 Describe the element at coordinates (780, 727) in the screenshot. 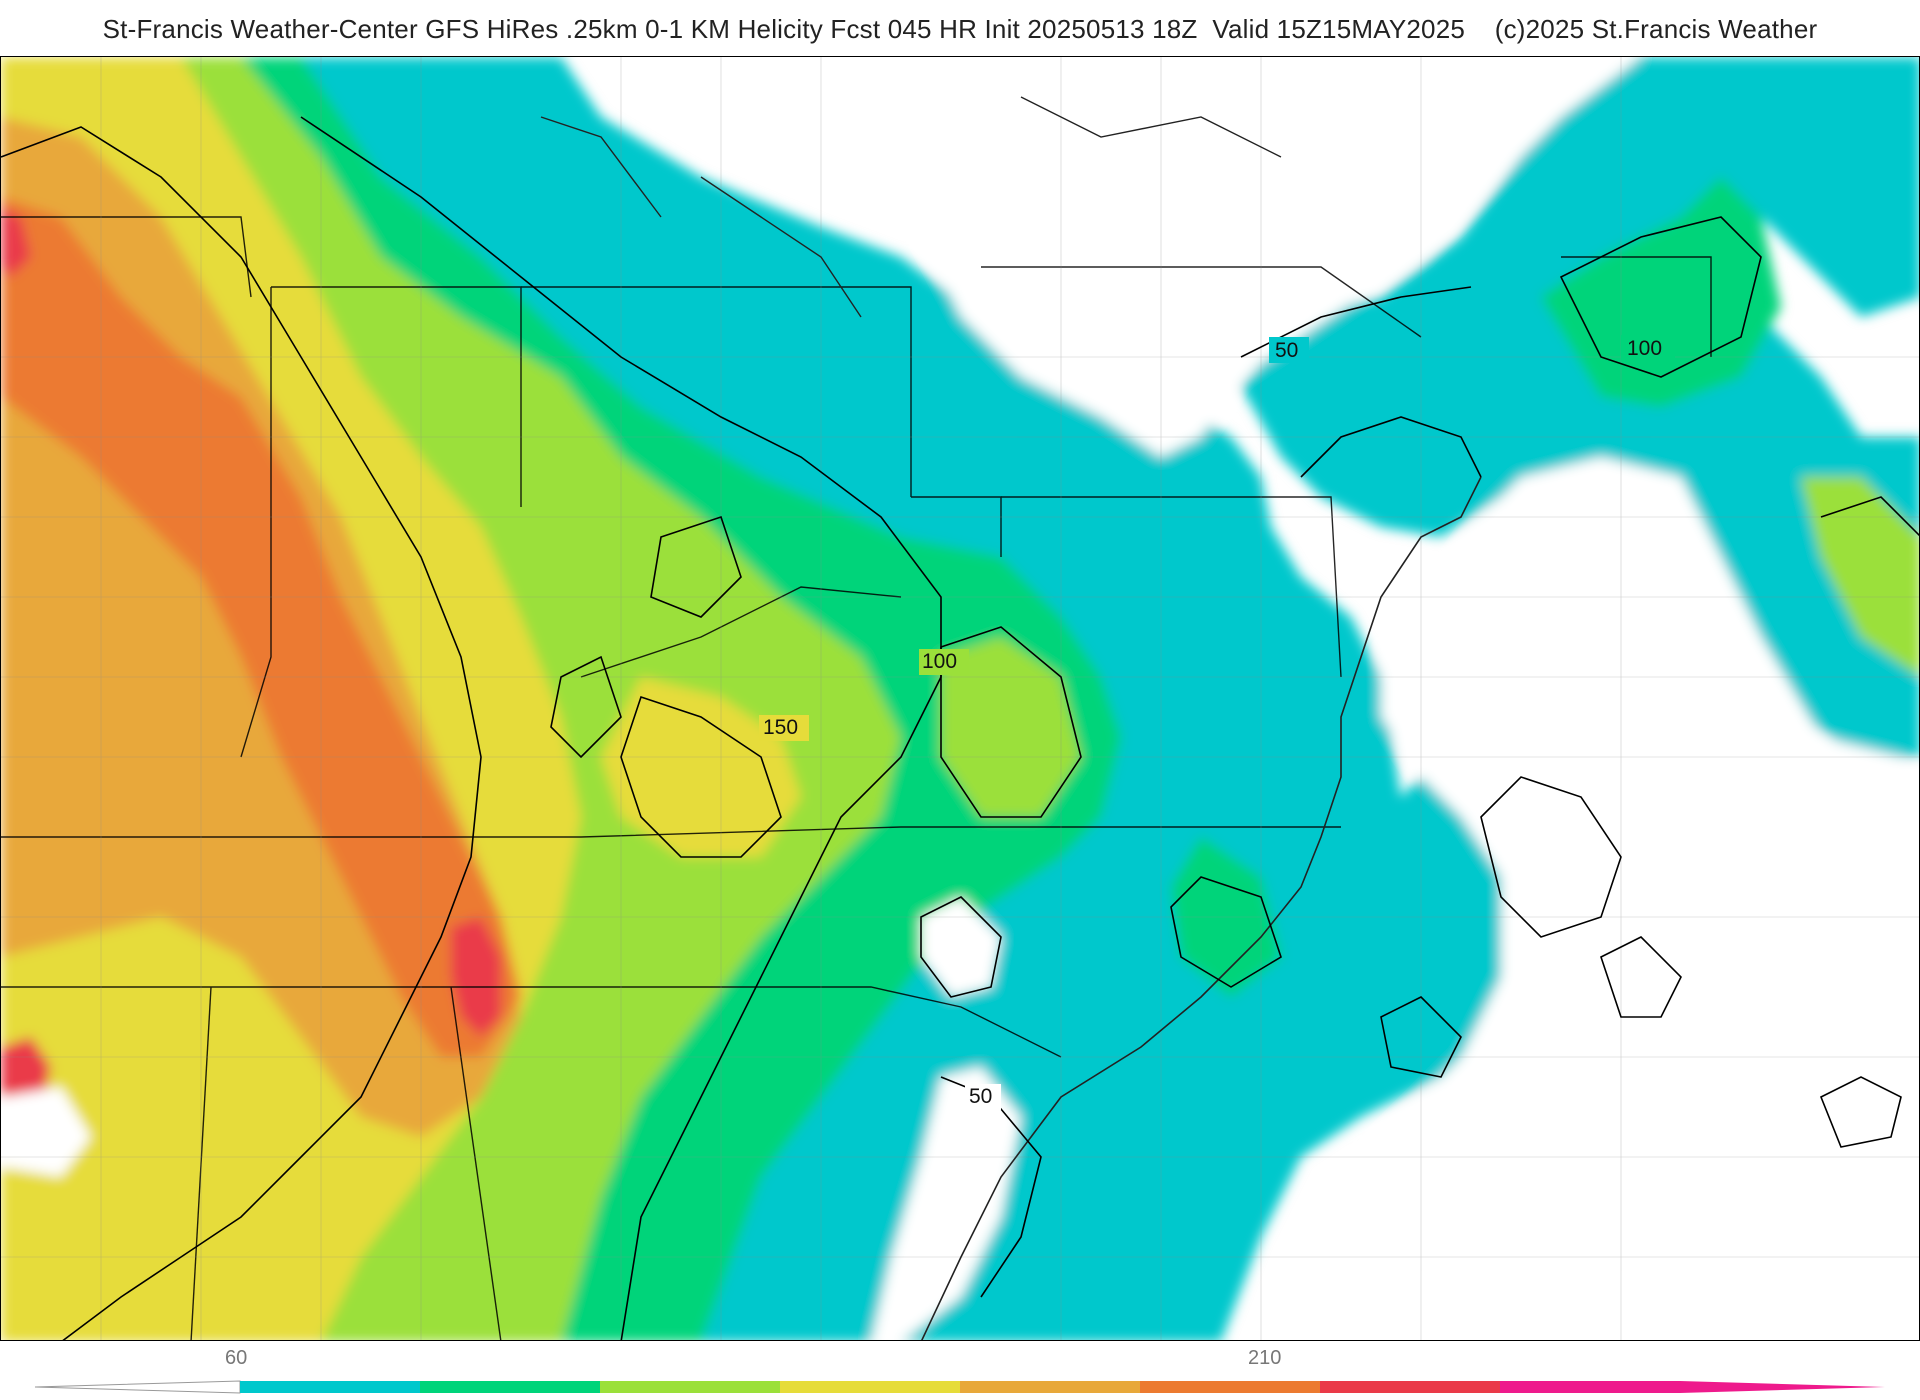

I see `contour-label-150: 150` at that location.